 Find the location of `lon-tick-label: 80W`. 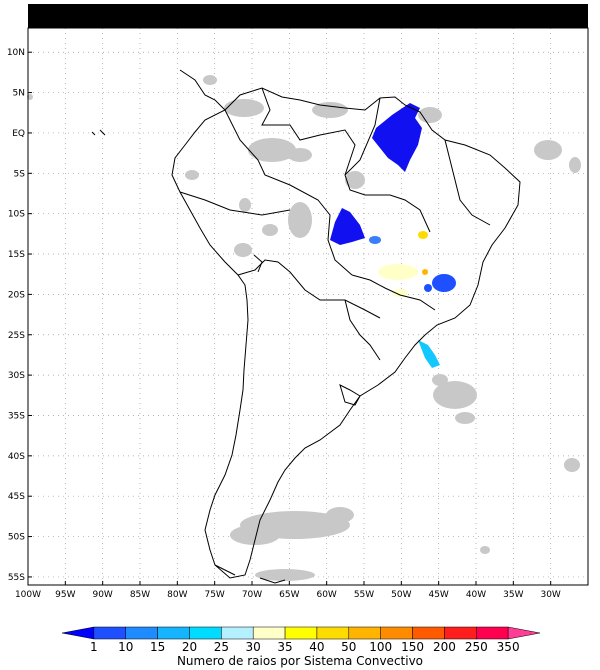

lon-tick-label: 80W is located at coordinates (177, 595).